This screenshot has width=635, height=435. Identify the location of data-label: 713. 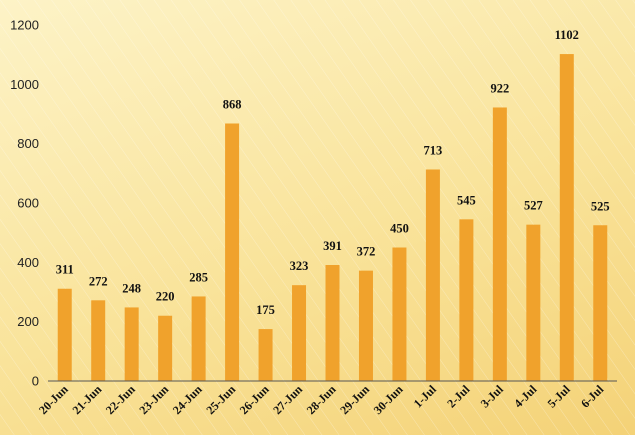
(433, 150).